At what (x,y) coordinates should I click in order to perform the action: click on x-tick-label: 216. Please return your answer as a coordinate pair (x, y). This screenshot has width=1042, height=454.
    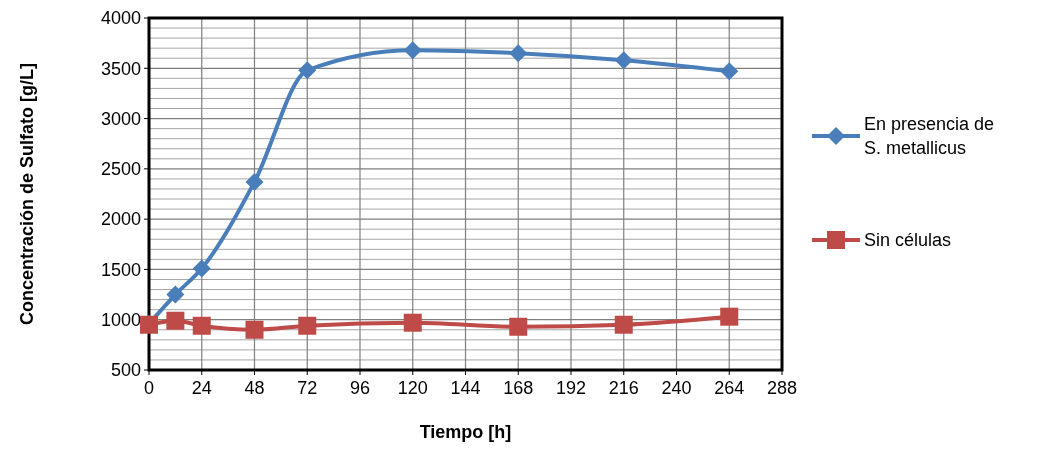
    Looking at the image, I should click on (623, 388).